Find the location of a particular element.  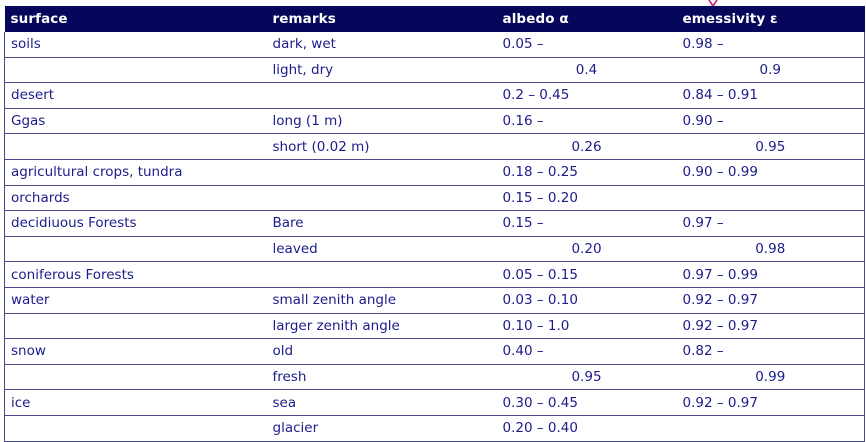

cell-emissivity: 0.97 – 0.99 is located at coordinates (770, 274).